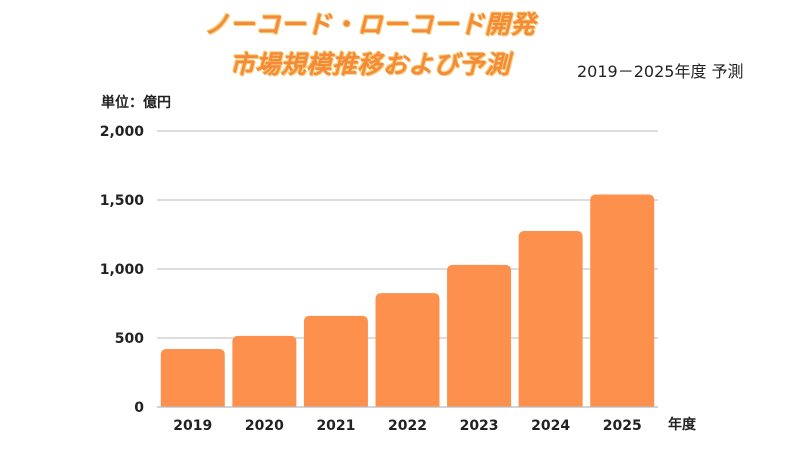 Image resolution: width=800 pixels, height=450 pixels. I want to click on bar-2020, so click(264, 371).